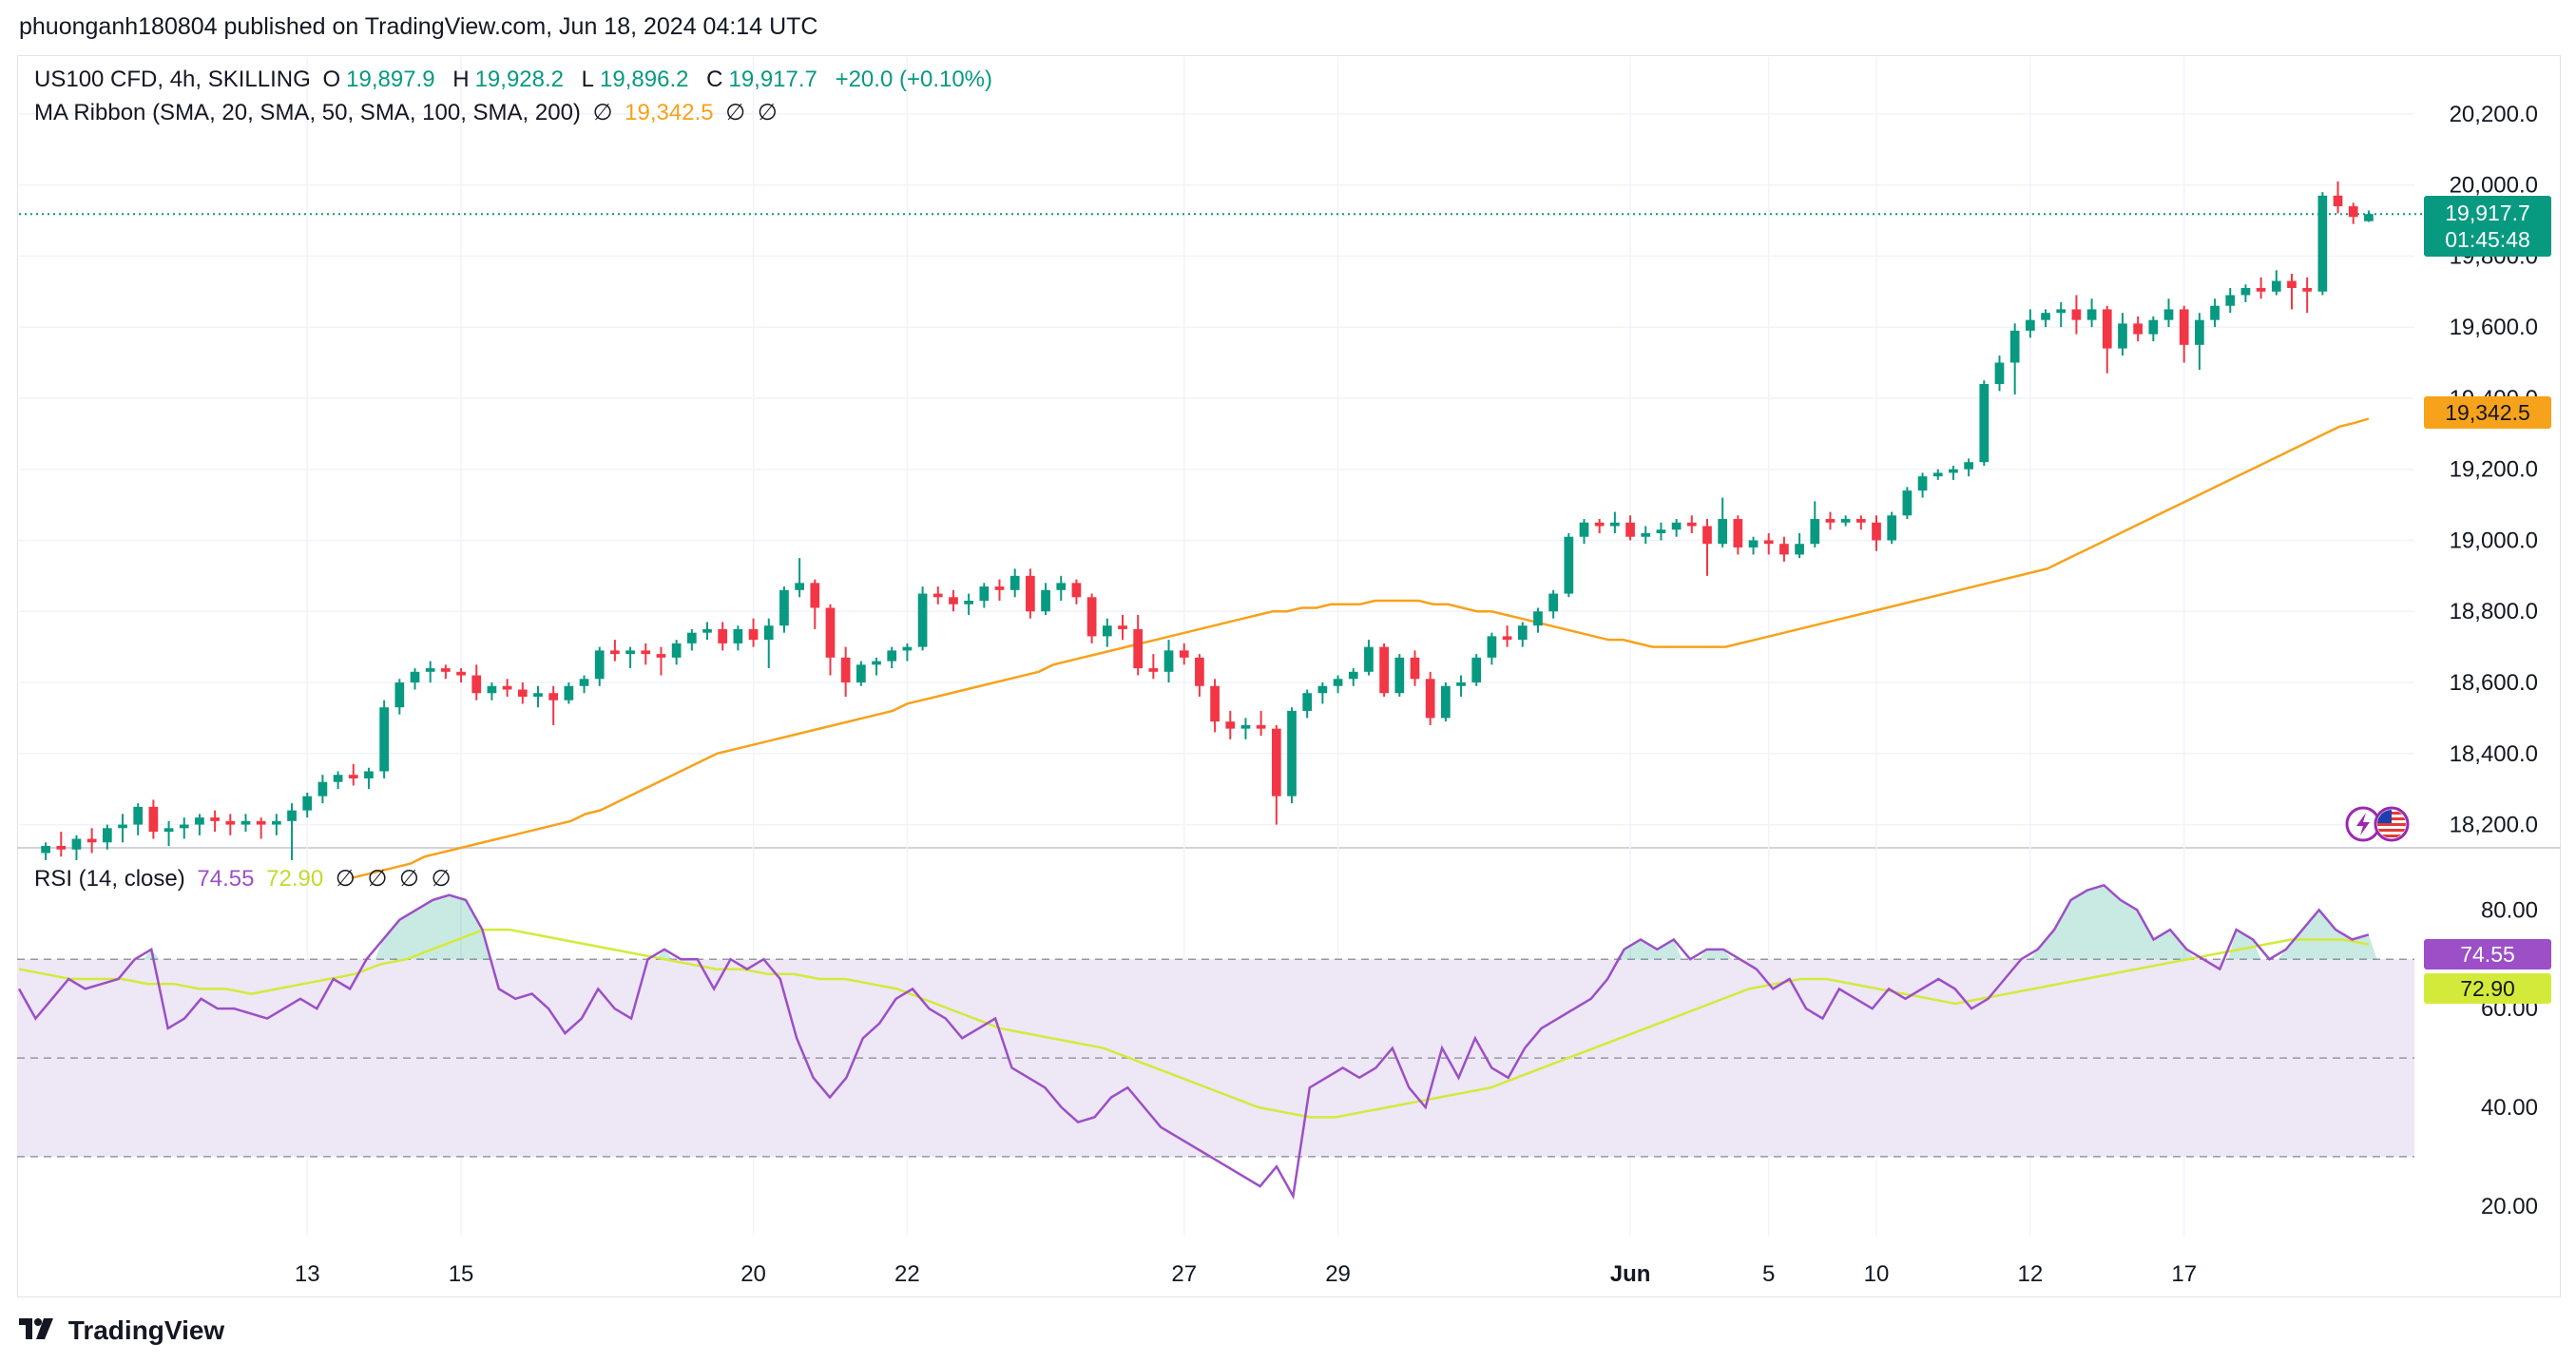 The width and height of the screenshot is (2576, 1363). Describe the element at coordinates (2488, 954) in the screenshot. I see `rsi-tag: 74.55` at that location.